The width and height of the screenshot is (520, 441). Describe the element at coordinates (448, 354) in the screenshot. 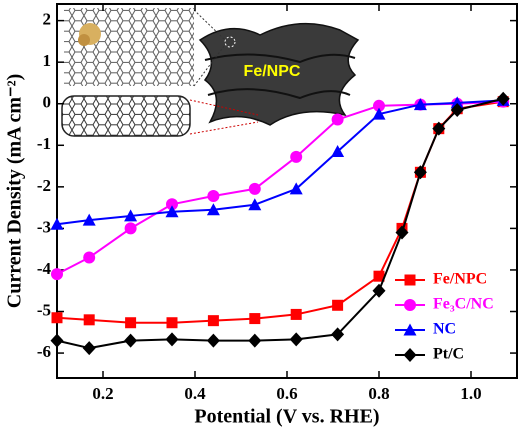

I see `legend-label: Pt/C` at that location.